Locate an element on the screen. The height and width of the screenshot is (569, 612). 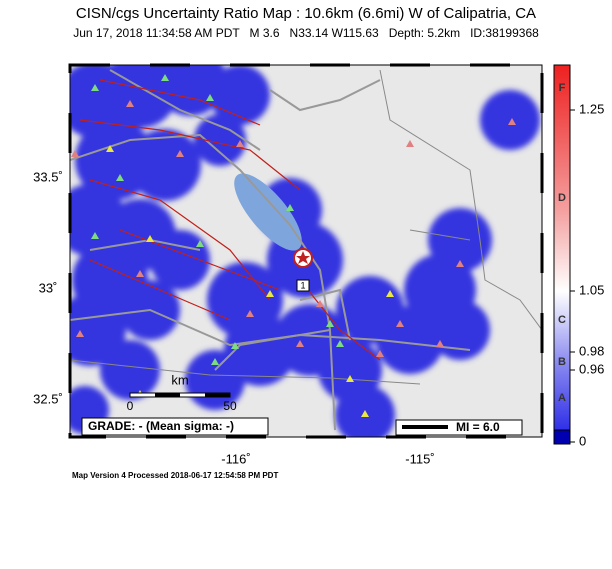
grade-letter: A is located at coordinates (562, 398).